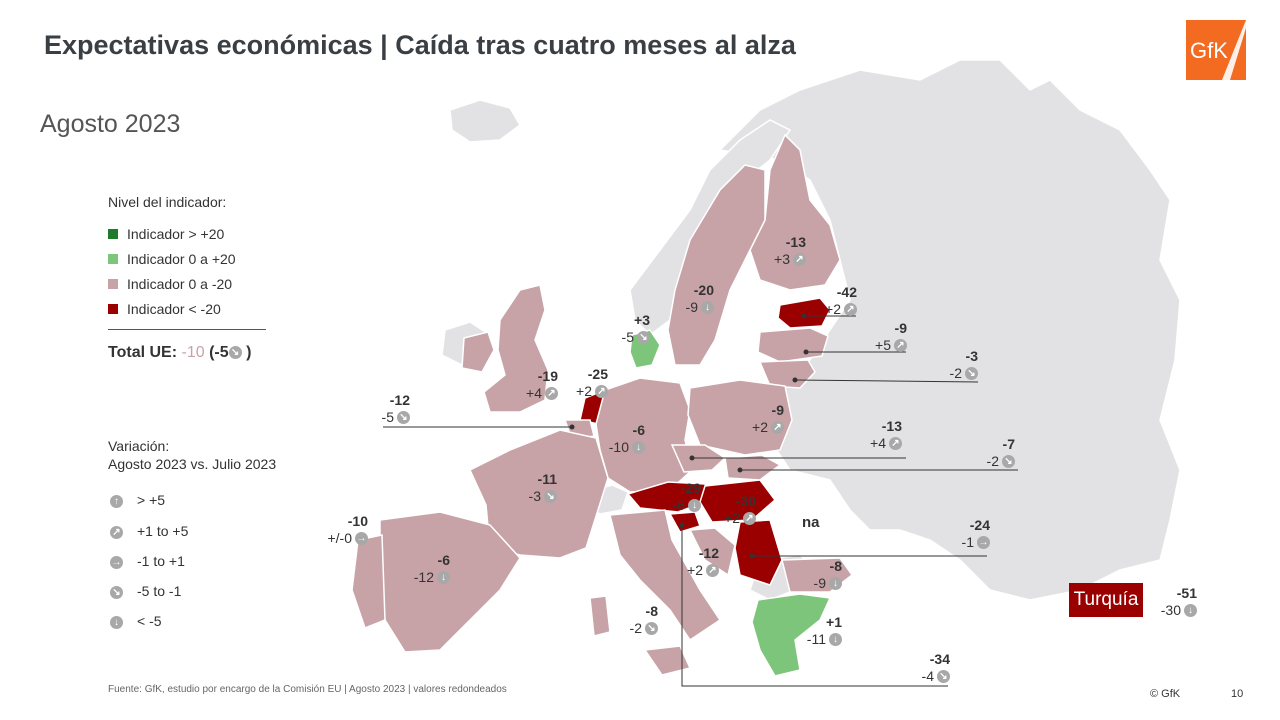 Image resolution: width=1280 pixels, height=720 pixels. What do you see at coordinates (543, 488) in the screenshot?
I see `country-label-france: -11 -3 ↘` at bounding box center [543, 488].